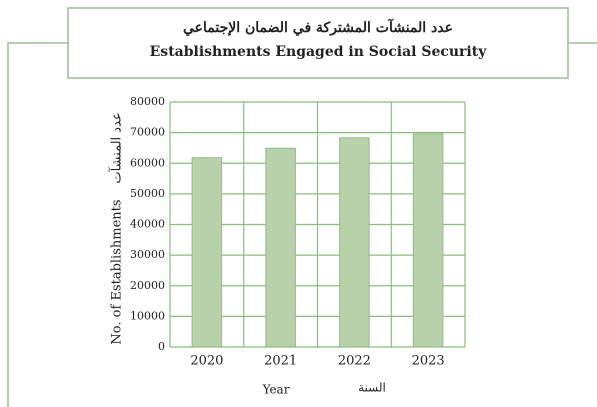 The image size is (597, 407). Describe the element at coordinates (354, 361) in the screenshot. I see `x-tick-label: 2022` at that location.